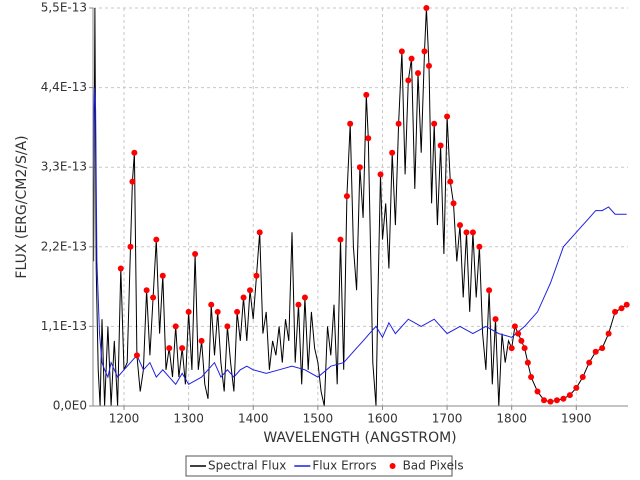 The height and width of the screenshot is (480, 640). Describe the element at coordinates (253, 419) in the screenshot. I see `x-tick-label: 1400` at that location.